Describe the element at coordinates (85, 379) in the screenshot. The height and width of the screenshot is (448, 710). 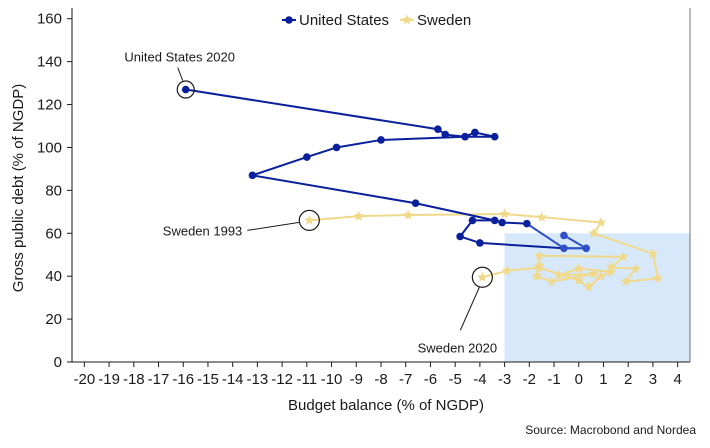
I see `x-tick-label: -20` at that location.